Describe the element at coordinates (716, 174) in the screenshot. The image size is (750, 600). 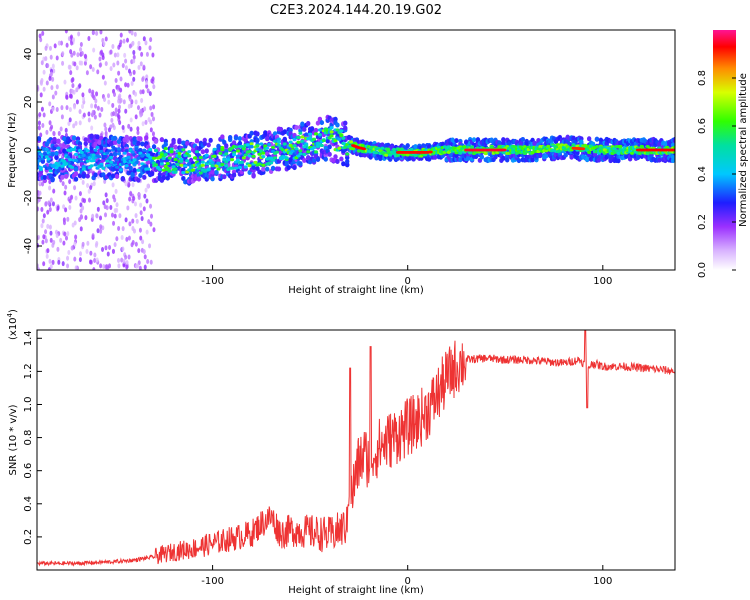
I see `colorbar-ticks: 0.0 0.2 0.4 0.6 0.8` at that location.